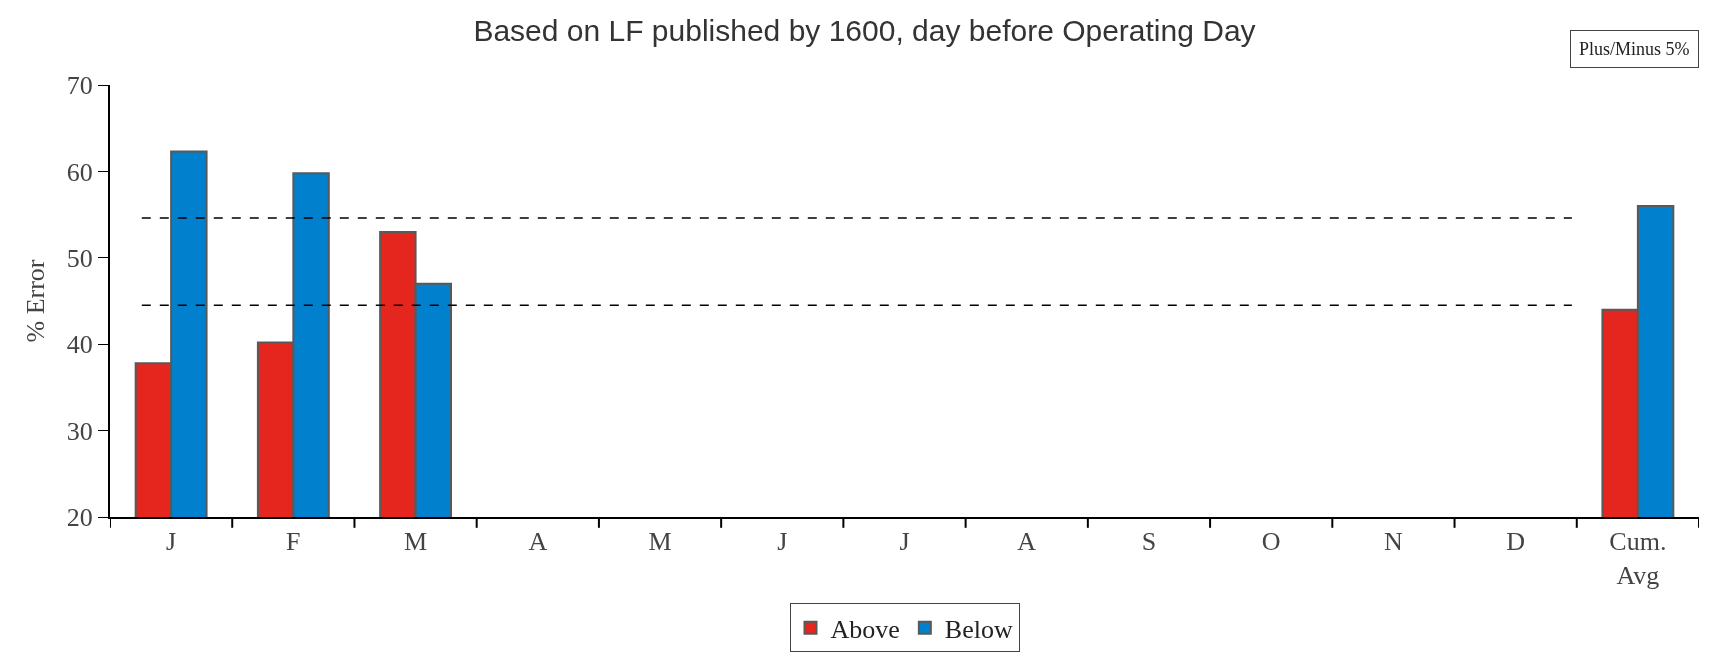 This screenshot has height=667, width=1729. What do you see at coordinates (1516, 542) in the screenshot?
I see `x-tick-label: D` at bounding box center [1516, 542].